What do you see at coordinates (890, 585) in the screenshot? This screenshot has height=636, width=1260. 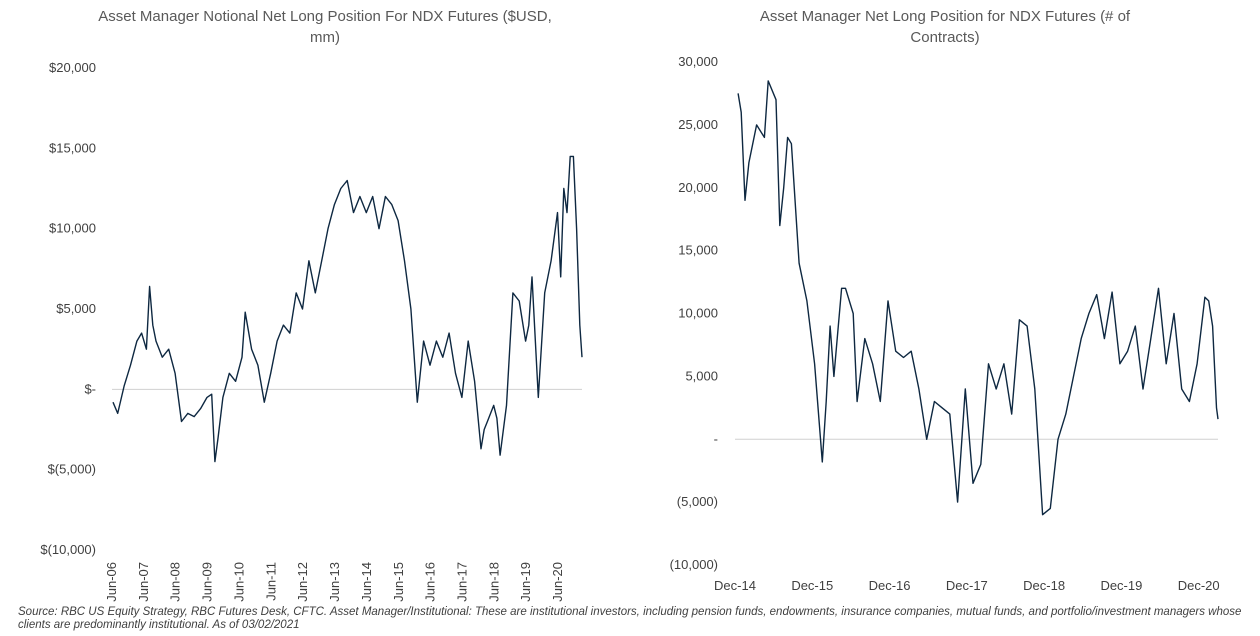 I see `x-tick-label: Dec-16` at bounding box center [890, 585].